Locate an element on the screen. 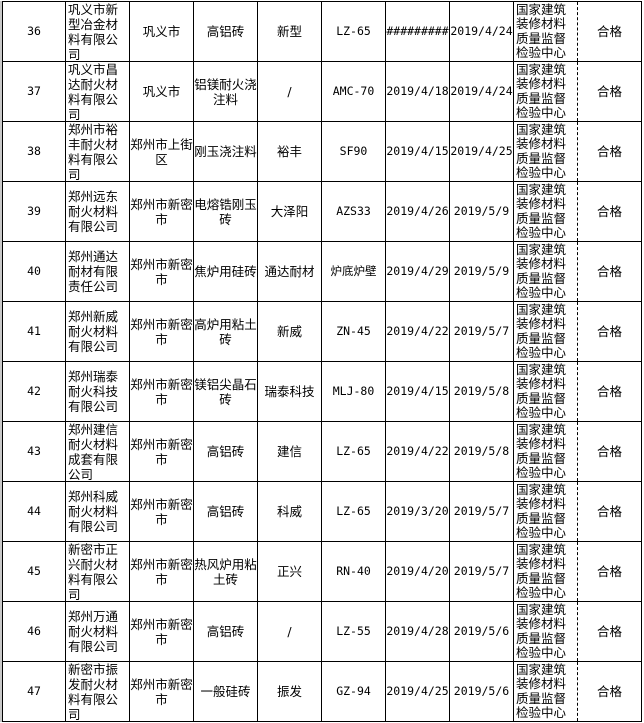 The image size is (644, 723). brand-cell: 正兴 is located at coordinates (289, 571).